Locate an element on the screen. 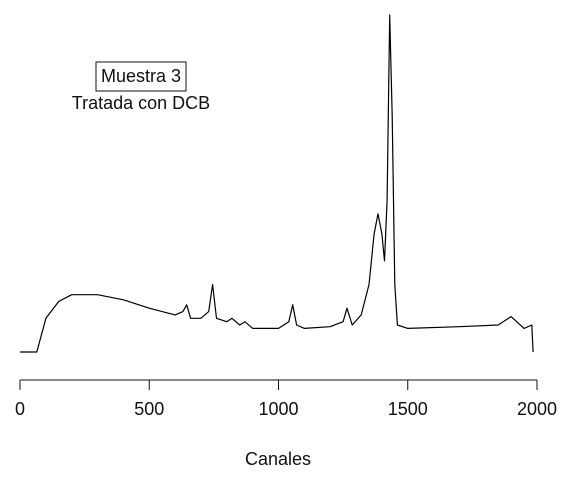 This screenshot has height=477, width=566. annotation-box is located at coordinates (141, 76).